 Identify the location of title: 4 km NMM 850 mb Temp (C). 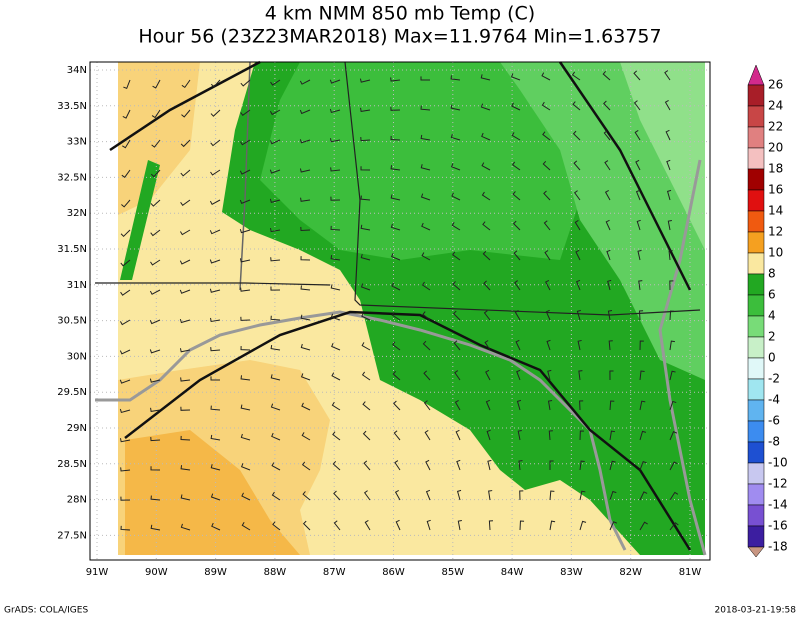
(400, 14).